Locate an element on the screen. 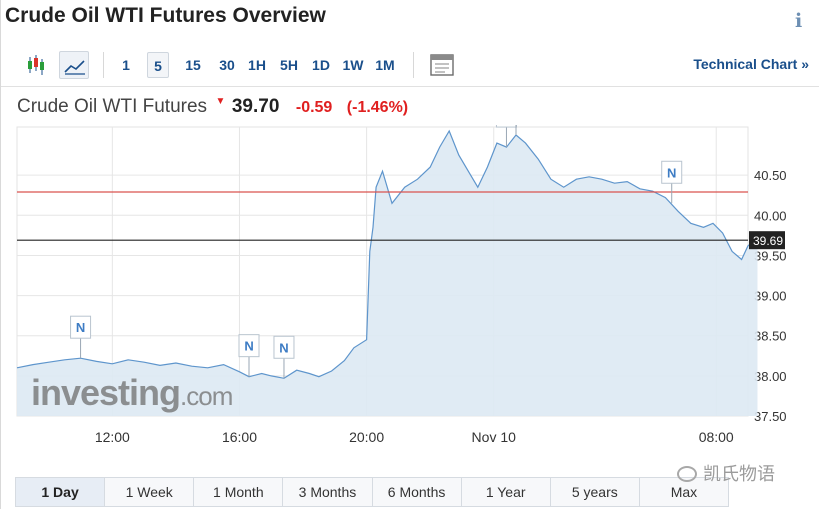 This screenshot has width=819, height=509. period-1-month: 1 Month is located at coordinates (239, 492).